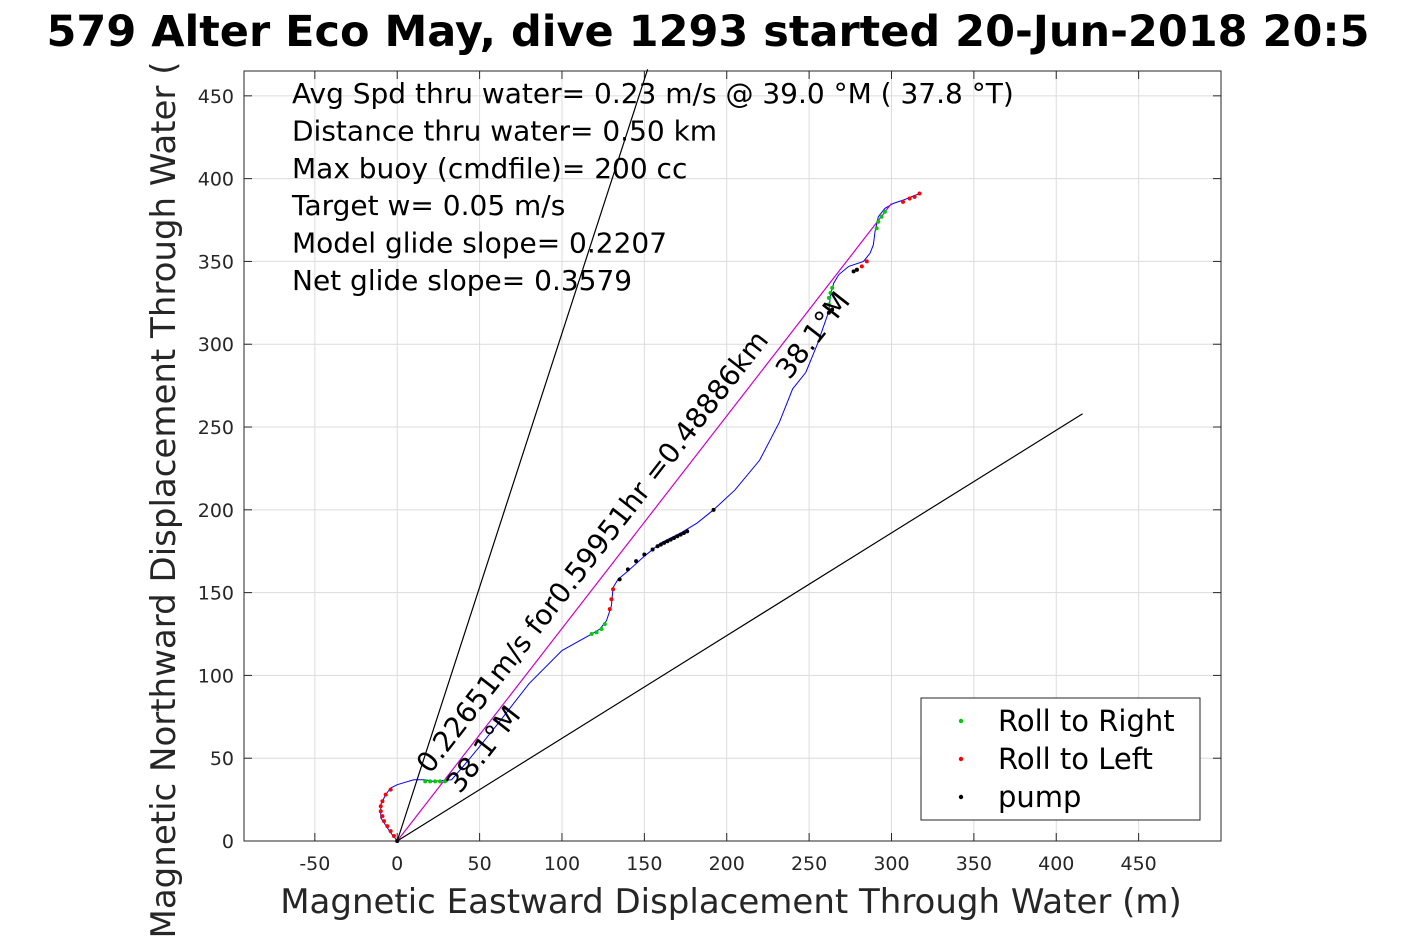  Describe the element at coordinates (216, 345) in the screenshot. I see `y-tick-label: 300` at that location.